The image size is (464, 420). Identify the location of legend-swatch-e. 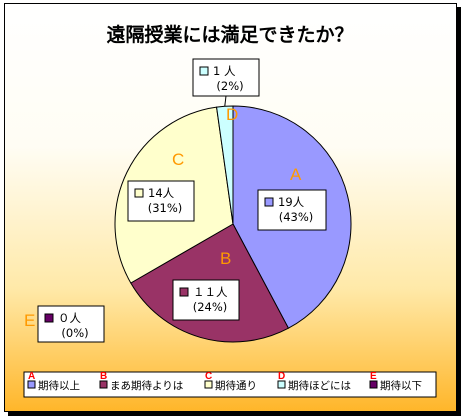
(373, 384).